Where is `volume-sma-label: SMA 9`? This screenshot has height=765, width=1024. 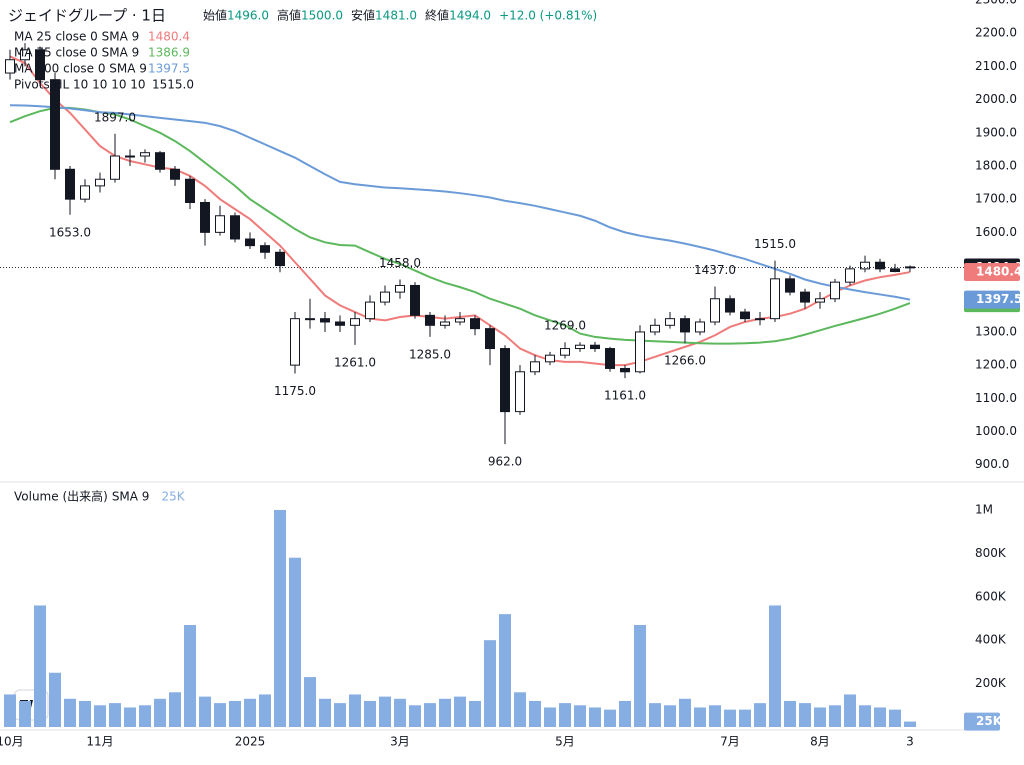
volume-sma-label: SMA 9 is located at coordinates (131, 497).